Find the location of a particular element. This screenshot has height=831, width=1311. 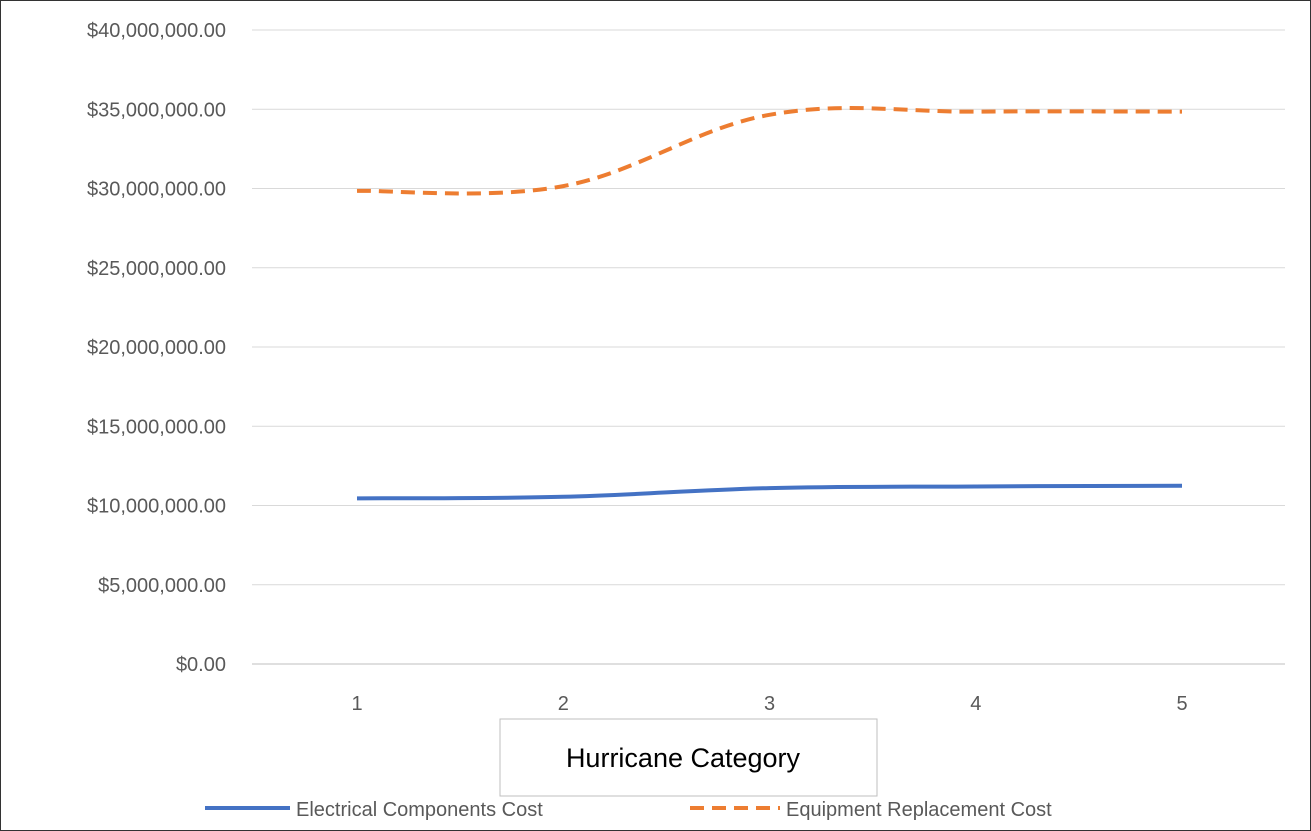

y-tick-label: $15,000,000.00 is located at coordinates (156, 427).